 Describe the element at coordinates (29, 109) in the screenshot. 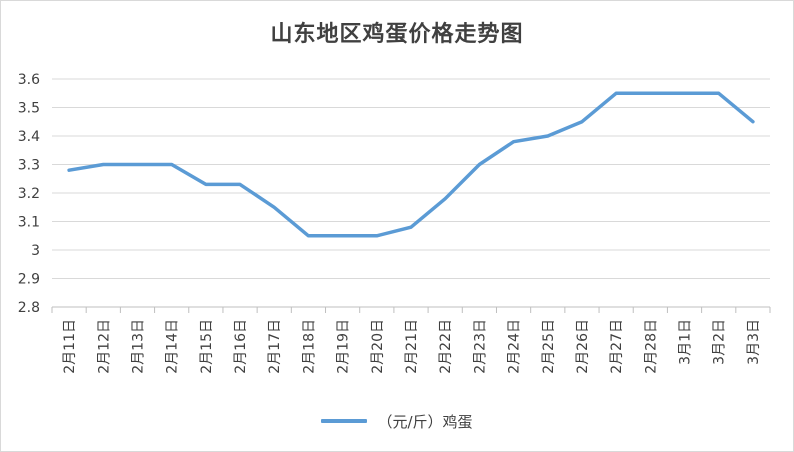

I see `y-tick-label: 3.5` at that location.